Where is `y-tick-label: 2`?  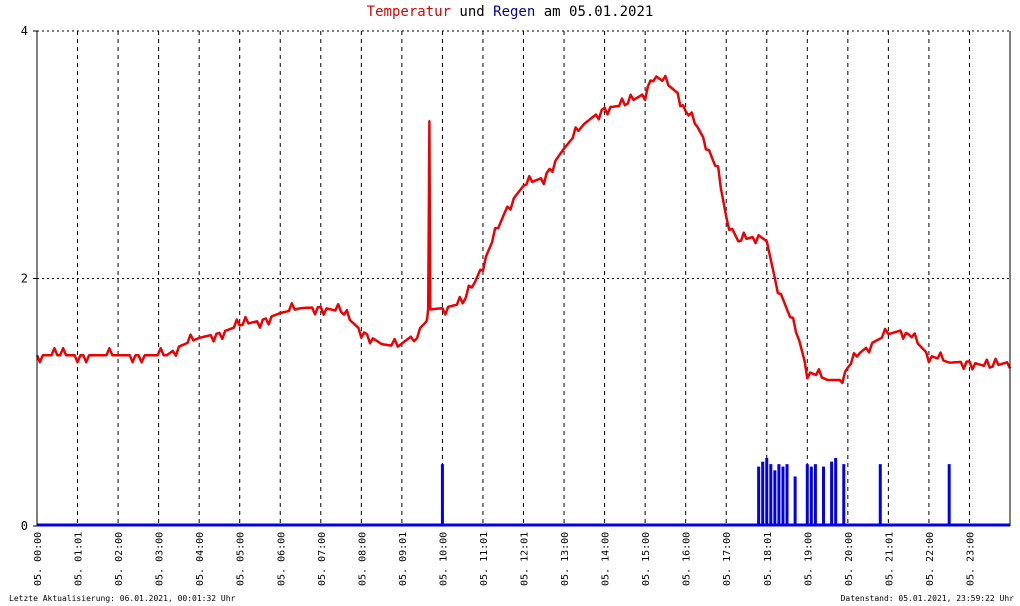 y-tick-label: 2 is located at coordinates (24, 279).